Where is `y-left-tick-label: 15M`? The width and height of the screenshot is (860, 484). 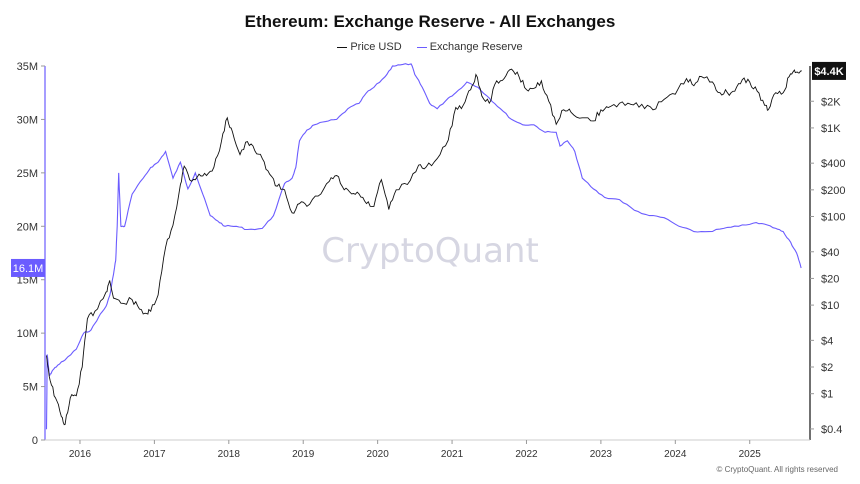
y-left-tick-label: 15M is located at coordinates (27, 281).